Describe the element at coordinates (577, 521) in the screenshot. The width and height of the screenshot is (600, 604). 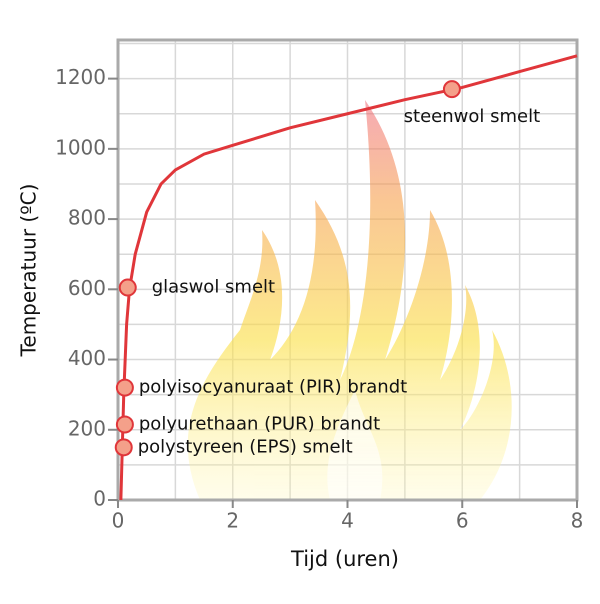
I see `x-tick-label: 8` at that location.